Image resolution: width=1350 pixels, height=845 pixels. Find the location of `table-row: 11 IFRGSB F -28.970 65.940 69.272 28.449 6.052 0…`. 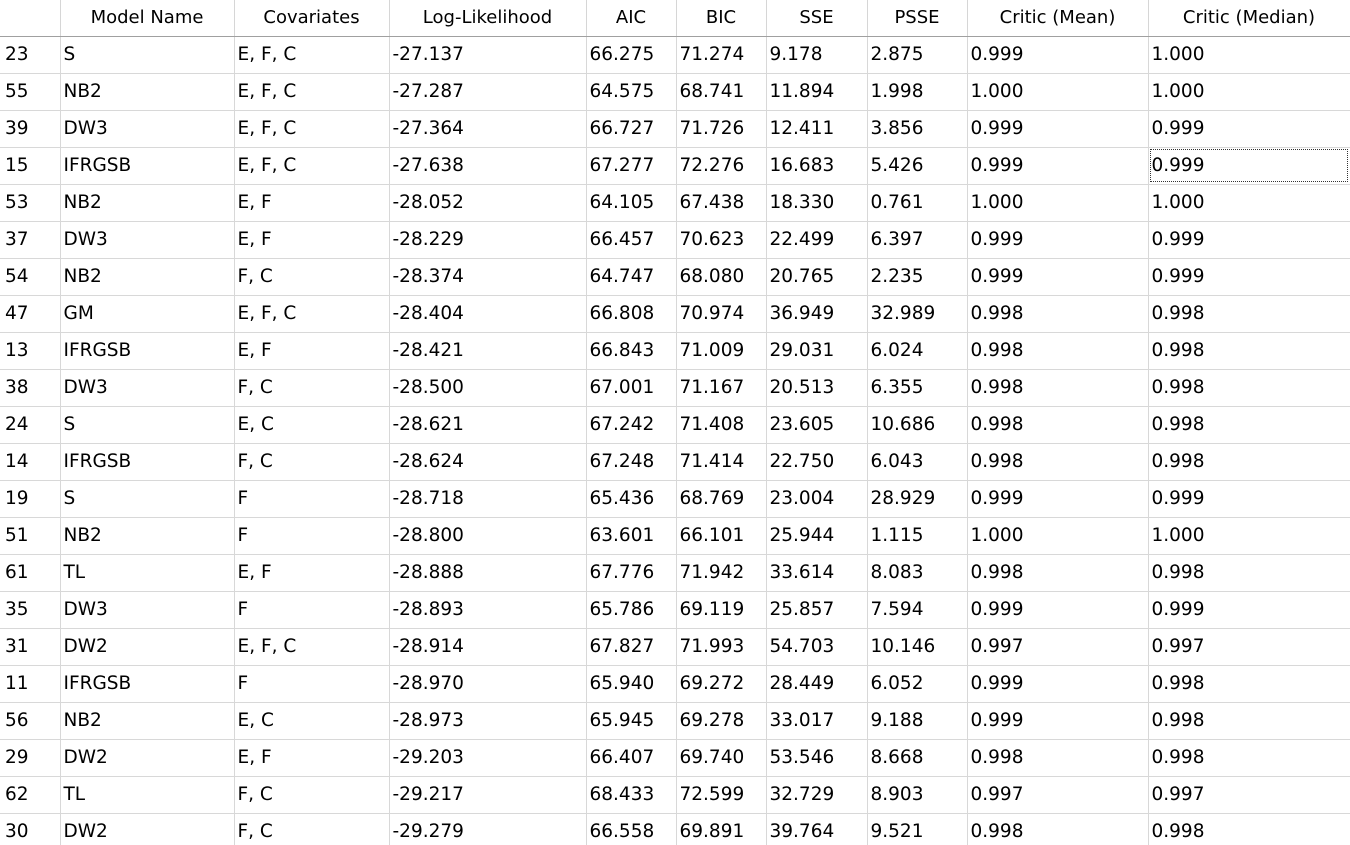

table-row: 11 IFRGSB F -28.970 65.940 69.272 28.449 6.052 0… is located at coordinates (675, 684).